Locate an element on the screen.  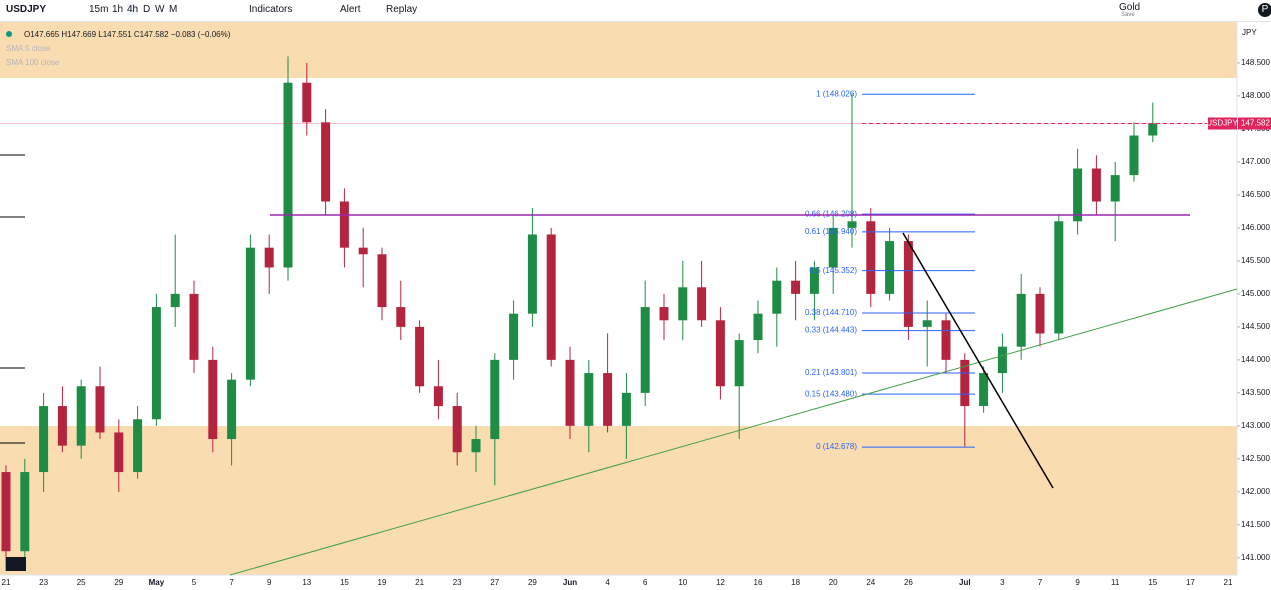
replay-button: Replay is located at coordinates (402, 9).